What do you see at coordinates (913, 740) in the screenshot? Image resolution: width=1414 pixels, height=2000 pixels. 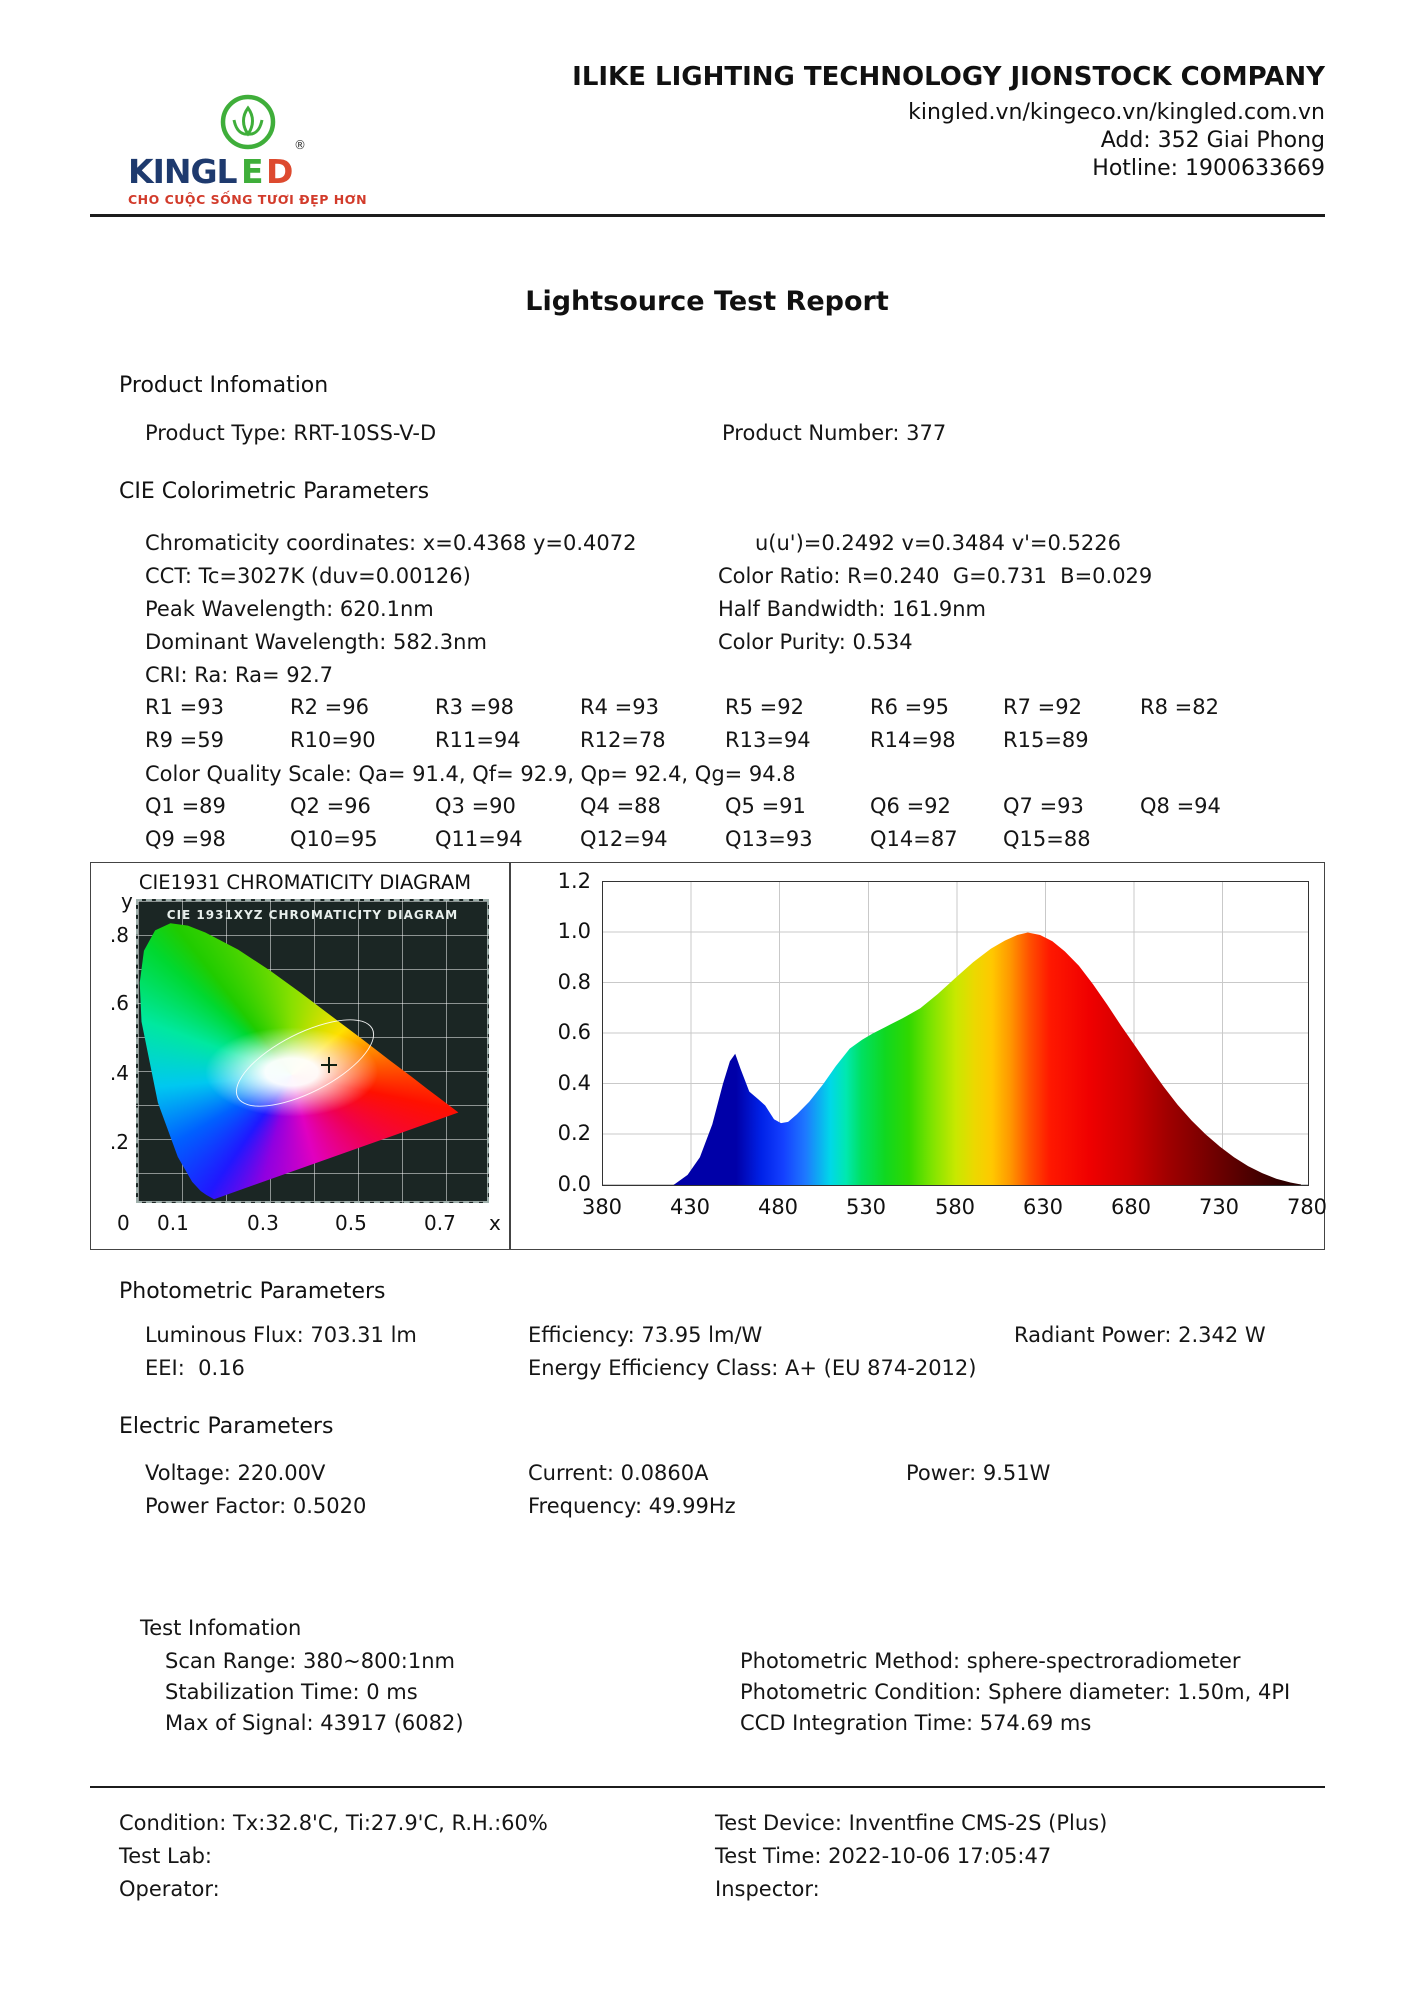 I see `cri-cell: R14=98` at bounding box center [913, 740].